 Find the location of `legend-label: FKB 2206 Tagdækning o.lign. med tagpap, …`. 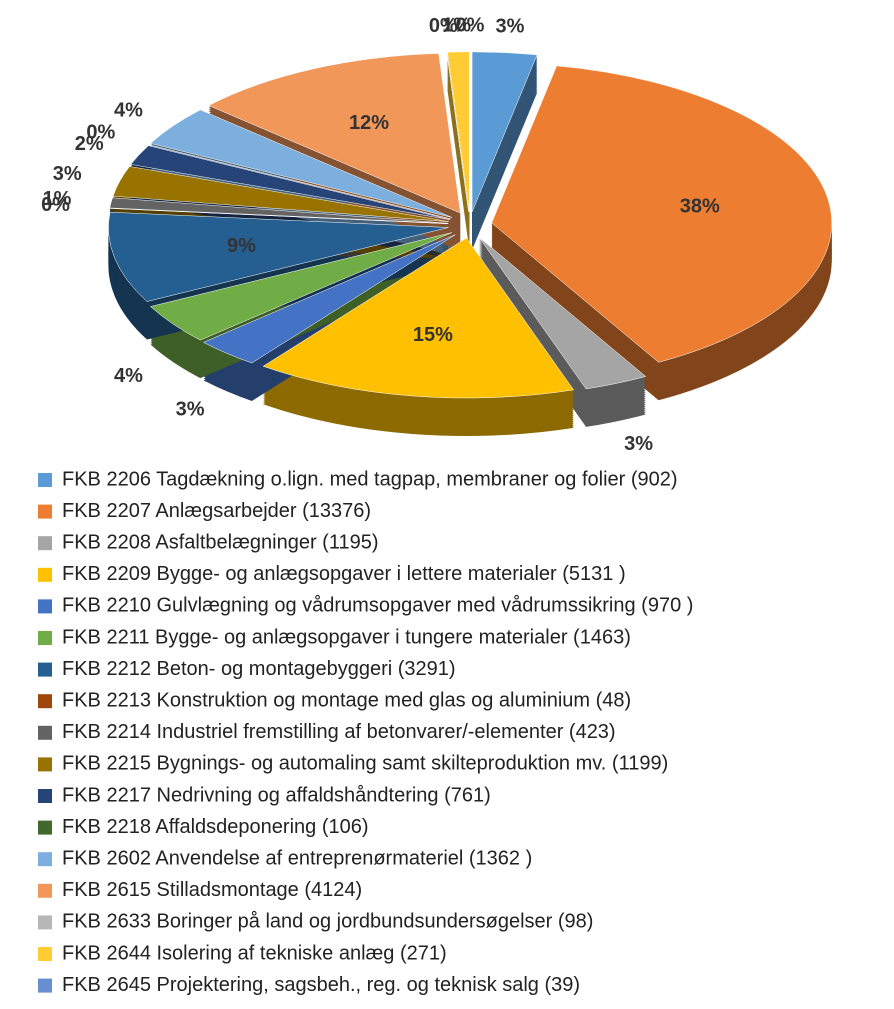

legend-label: FKB 2206 Tagdækning o.lign. med tagpap, … is located at coordinates (370, 479).